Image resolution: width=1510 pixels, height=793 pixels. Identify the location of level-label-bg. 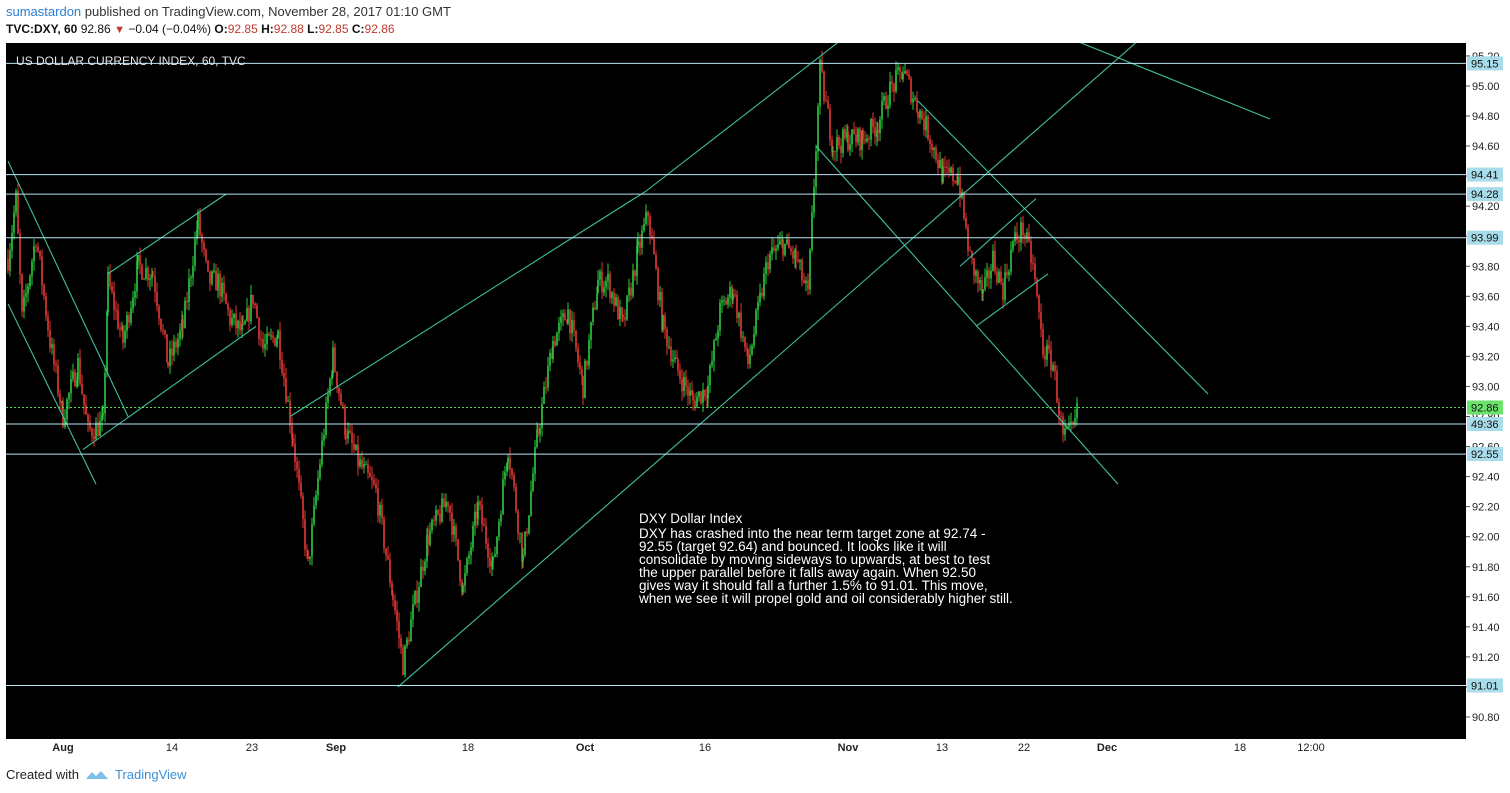
(1485, 174).